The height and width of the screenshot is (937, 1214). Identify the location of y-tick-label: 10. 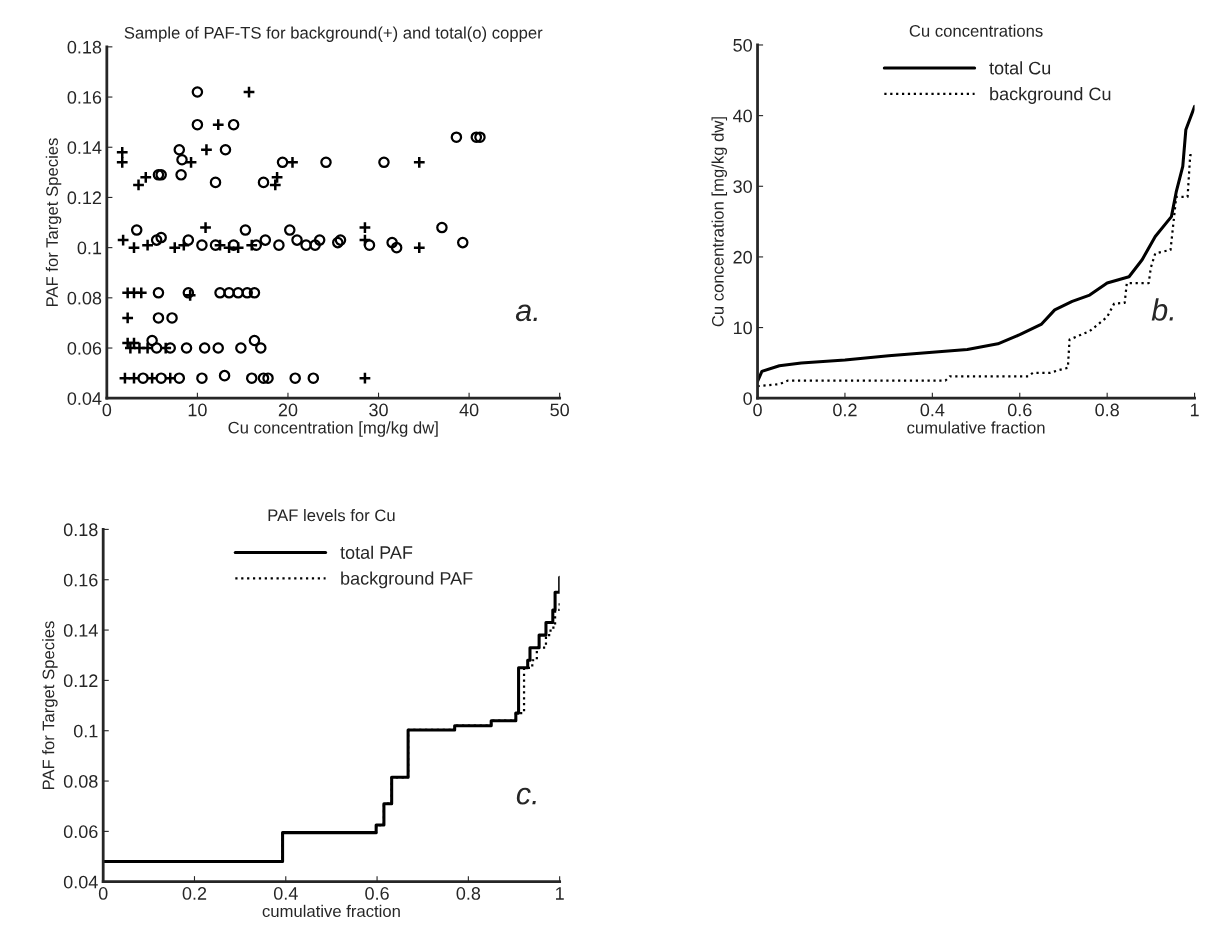
(742, 328).